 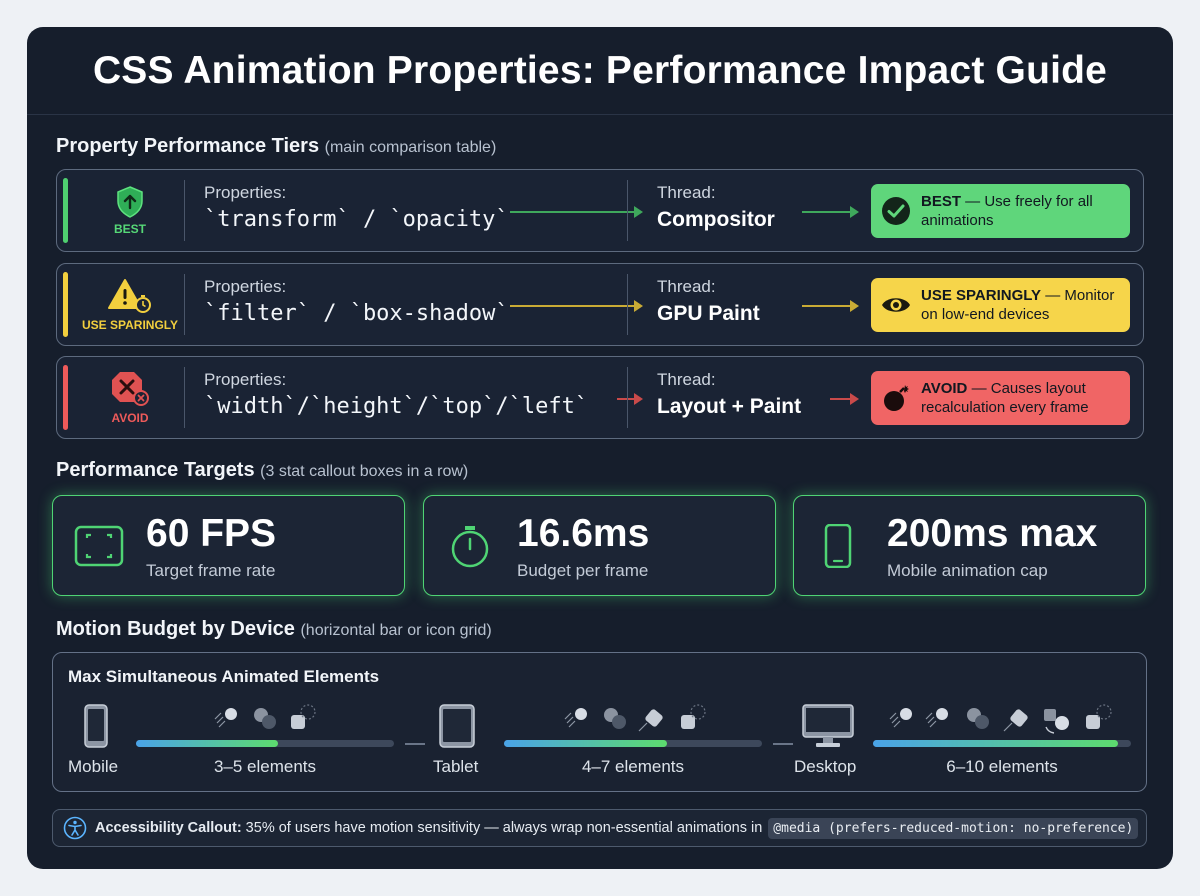 What do you see at coordinates (1007, 211) in the screenshot?
I see `verdict-rest: — Use freely for all animations` at bounding box center [1007, 211].